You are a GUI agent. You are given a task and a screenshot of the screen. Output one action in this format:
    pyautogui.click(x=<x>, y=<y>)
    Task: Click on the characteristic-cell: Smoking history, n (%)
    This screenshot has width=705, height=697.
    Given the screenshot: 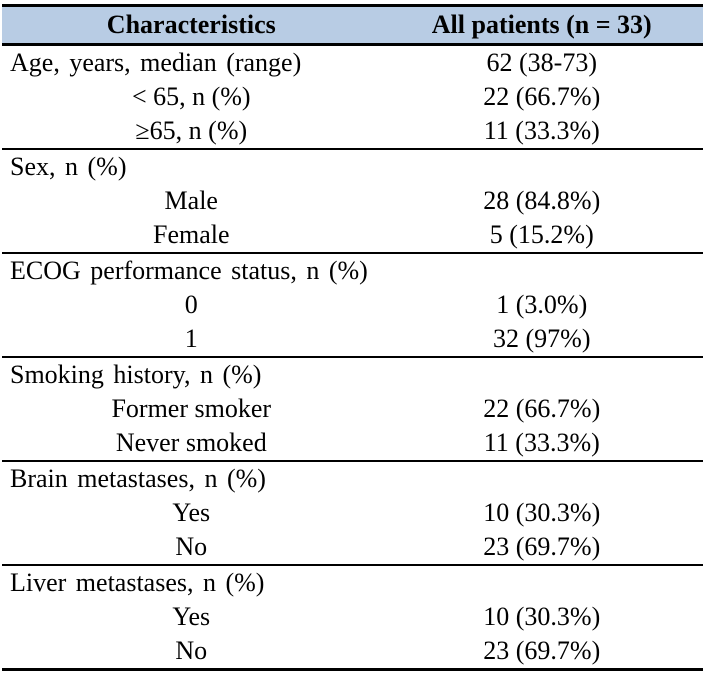 What is the action you would take?
    pyautogui.click(x=136, y=374)
    